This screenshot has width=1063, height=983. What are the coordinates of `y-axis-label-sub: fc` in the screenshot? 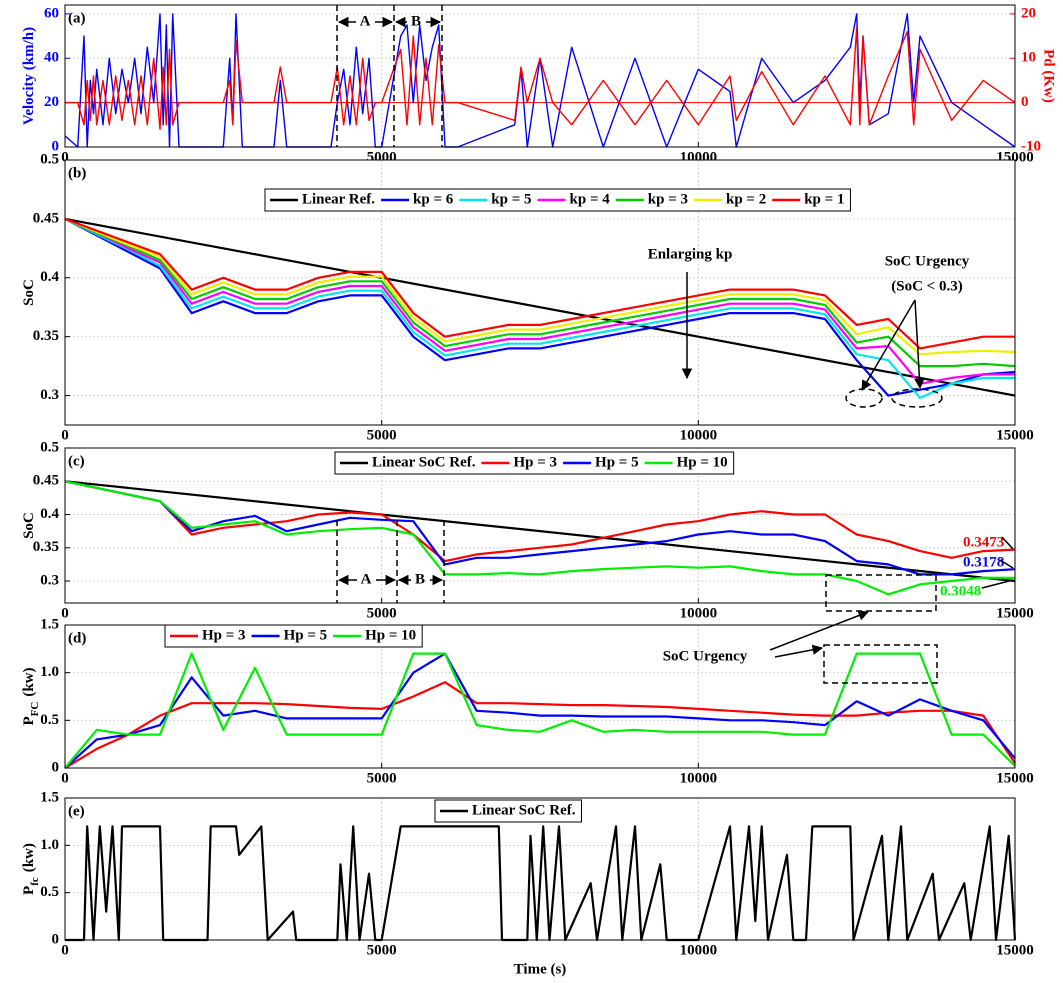 It's located at (35, 881).